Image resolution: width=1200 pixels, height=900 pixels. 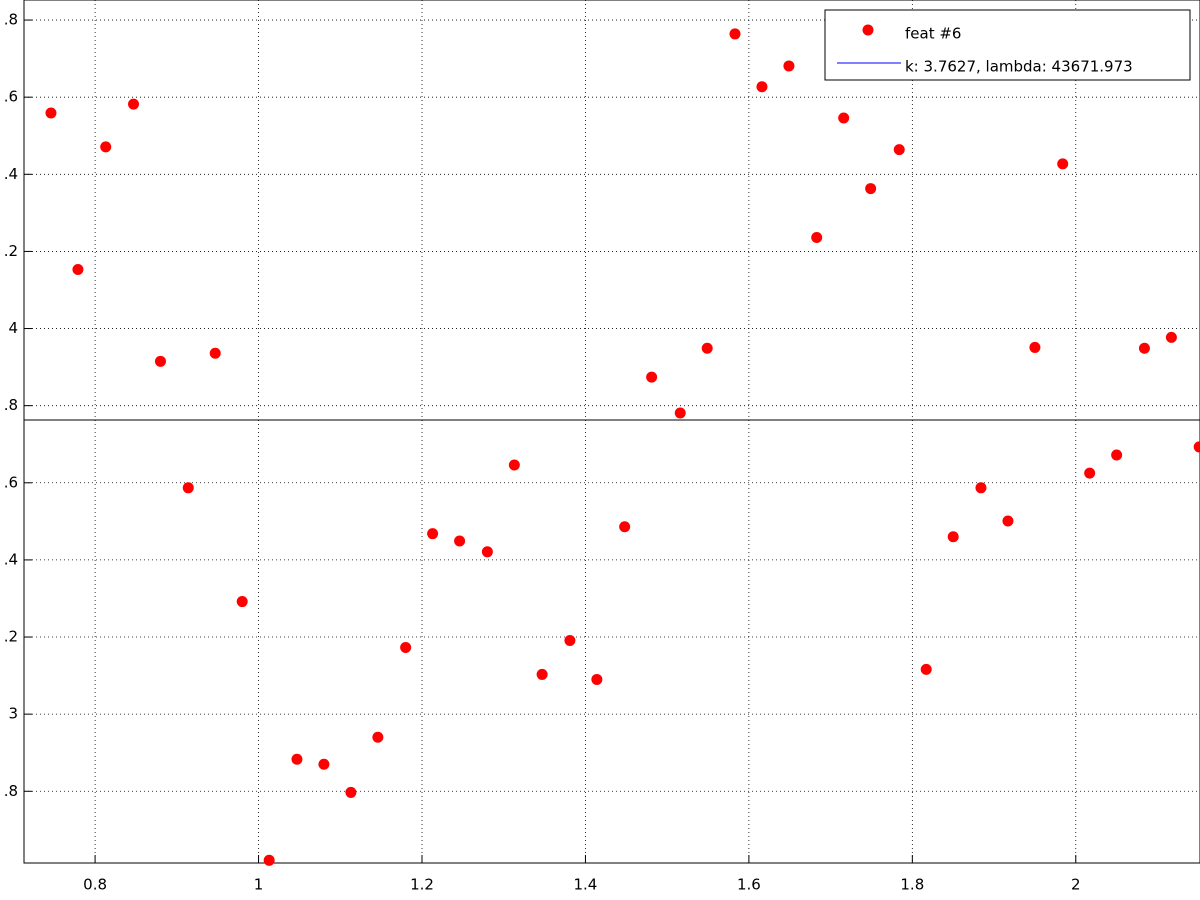 I want to click on x-tick-label: 1.2, so click(x=422, y=885).